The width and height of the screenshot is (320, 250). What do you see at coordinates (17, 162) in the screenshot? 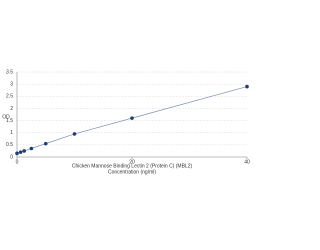
I see `x-tick-label: 0` at bounding box center [17, 162].